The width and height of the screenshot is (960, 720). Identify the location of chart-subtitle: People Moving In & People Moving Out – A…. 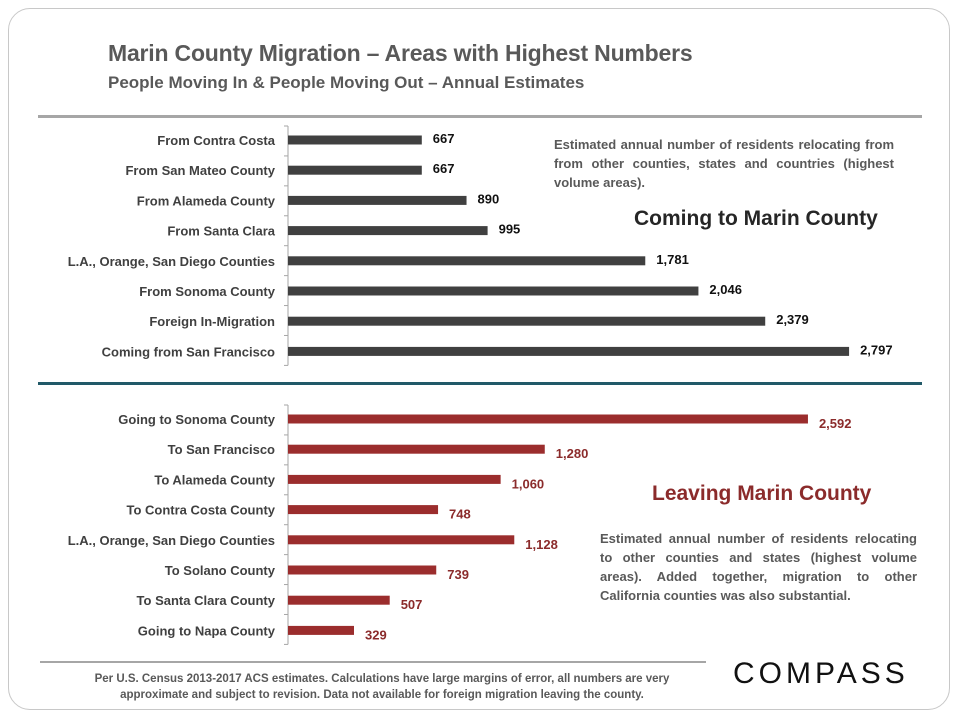
(346, 82).